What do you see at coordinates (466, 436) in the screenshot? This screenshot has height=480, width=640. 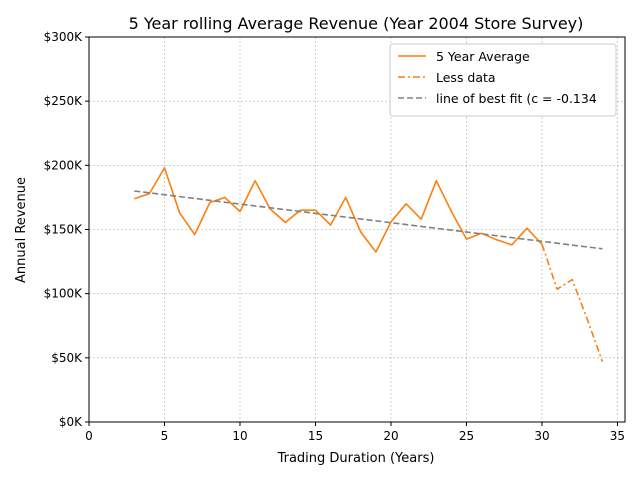 I see `x-tick-label: 25` at bounding box center [466, 436].